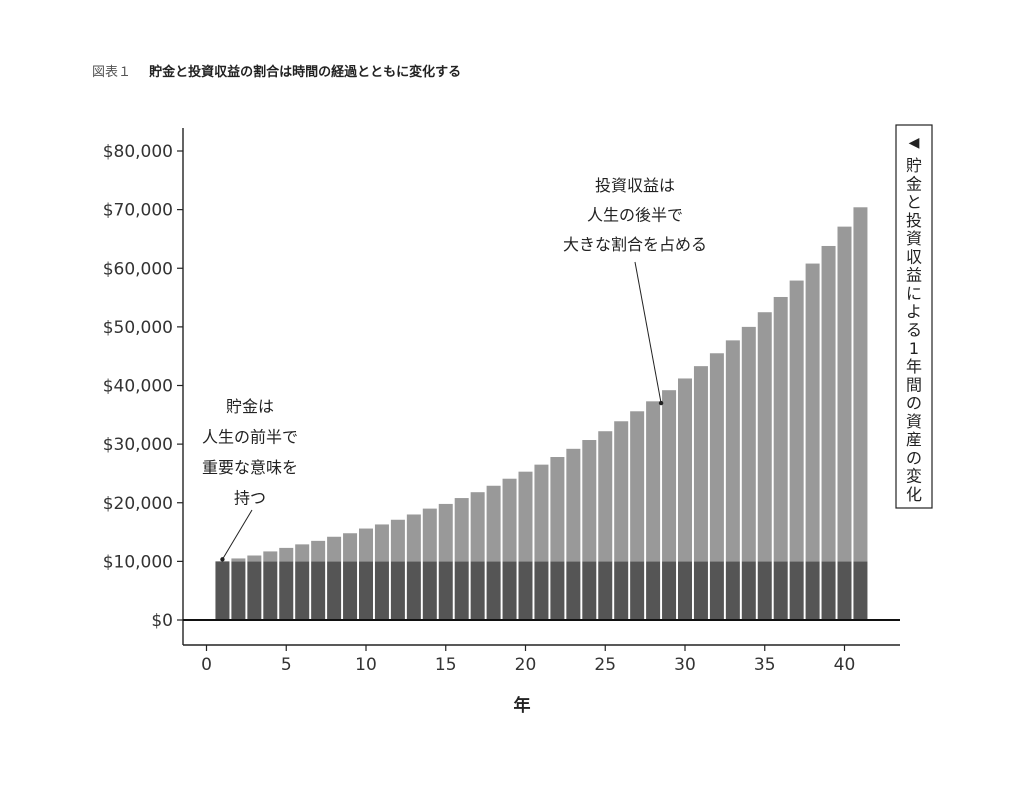 The height and width of the screenshot is (797, 1024). I want to click on y-tick-label: $20,000, so click(138, 504).